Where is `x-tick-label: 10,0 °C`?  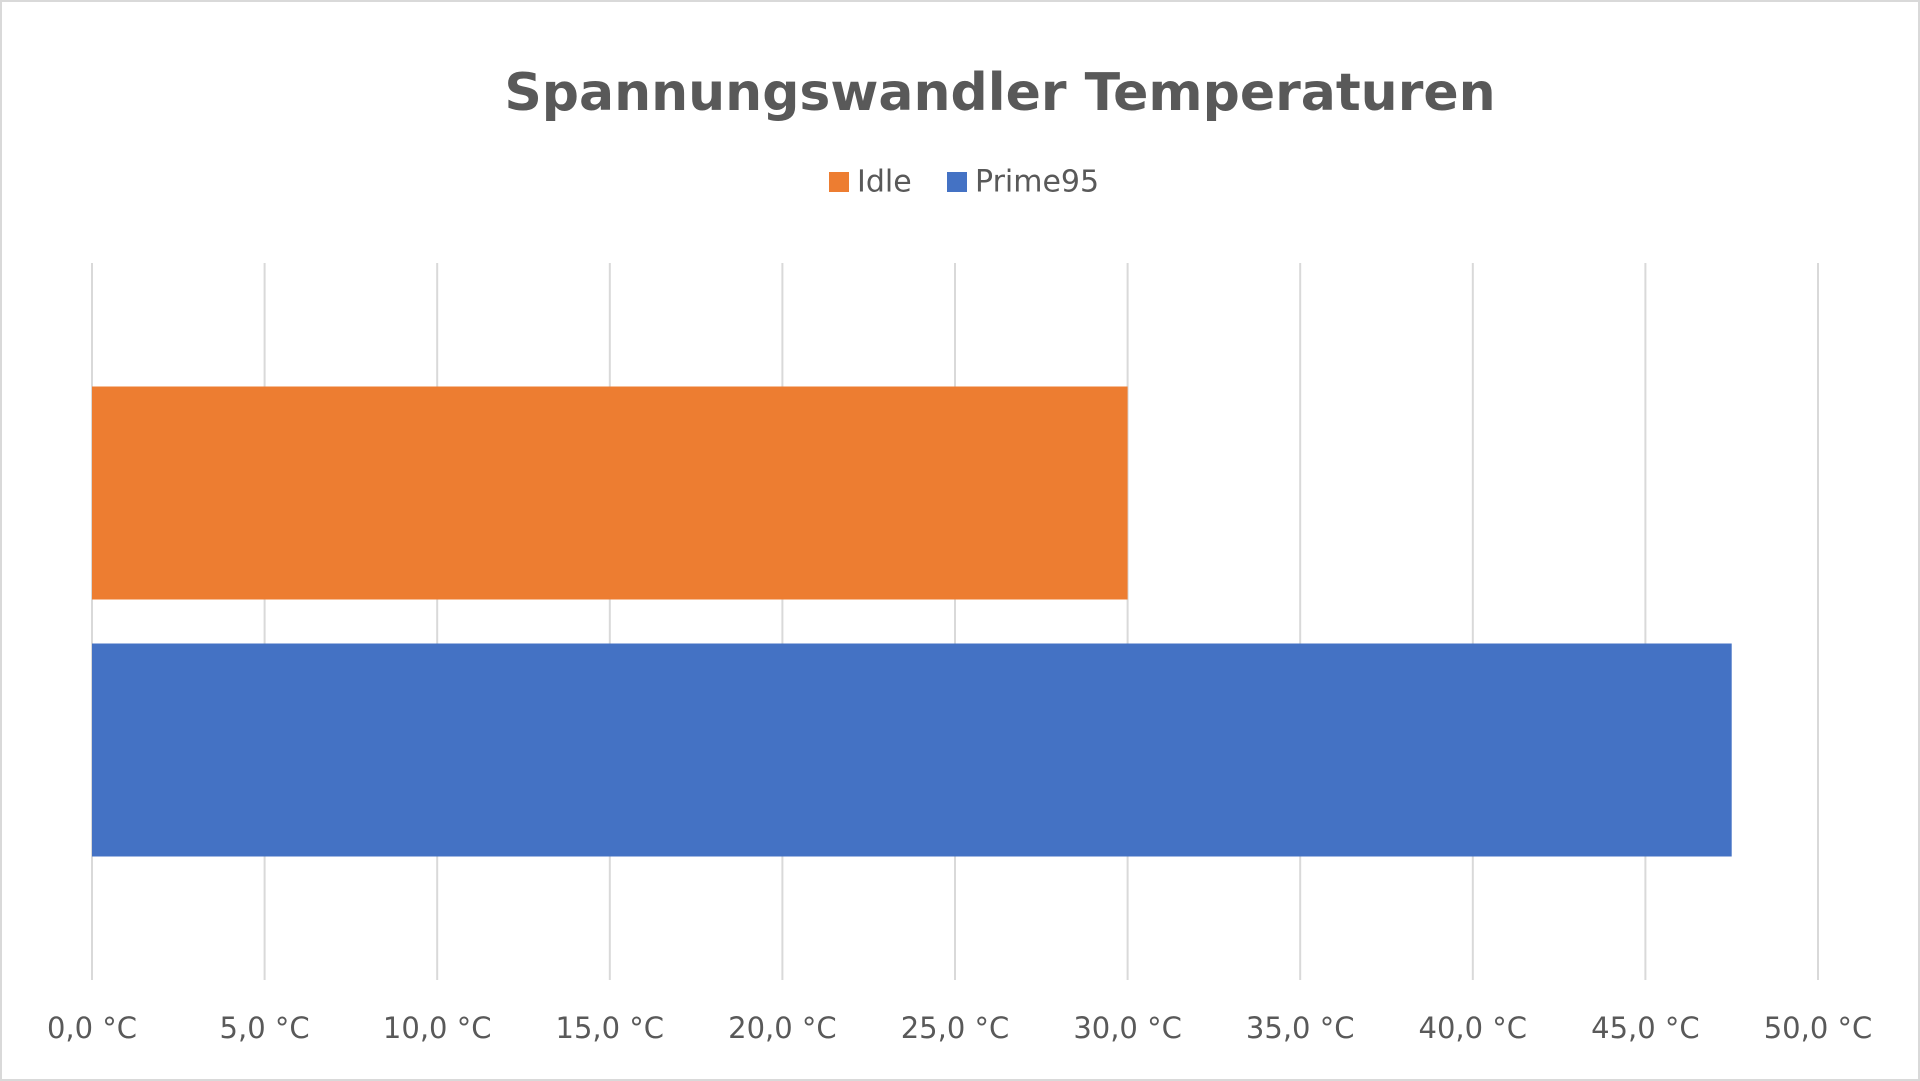 x-tick-label: 10,0 °C is located at coordinates (437, 1028).